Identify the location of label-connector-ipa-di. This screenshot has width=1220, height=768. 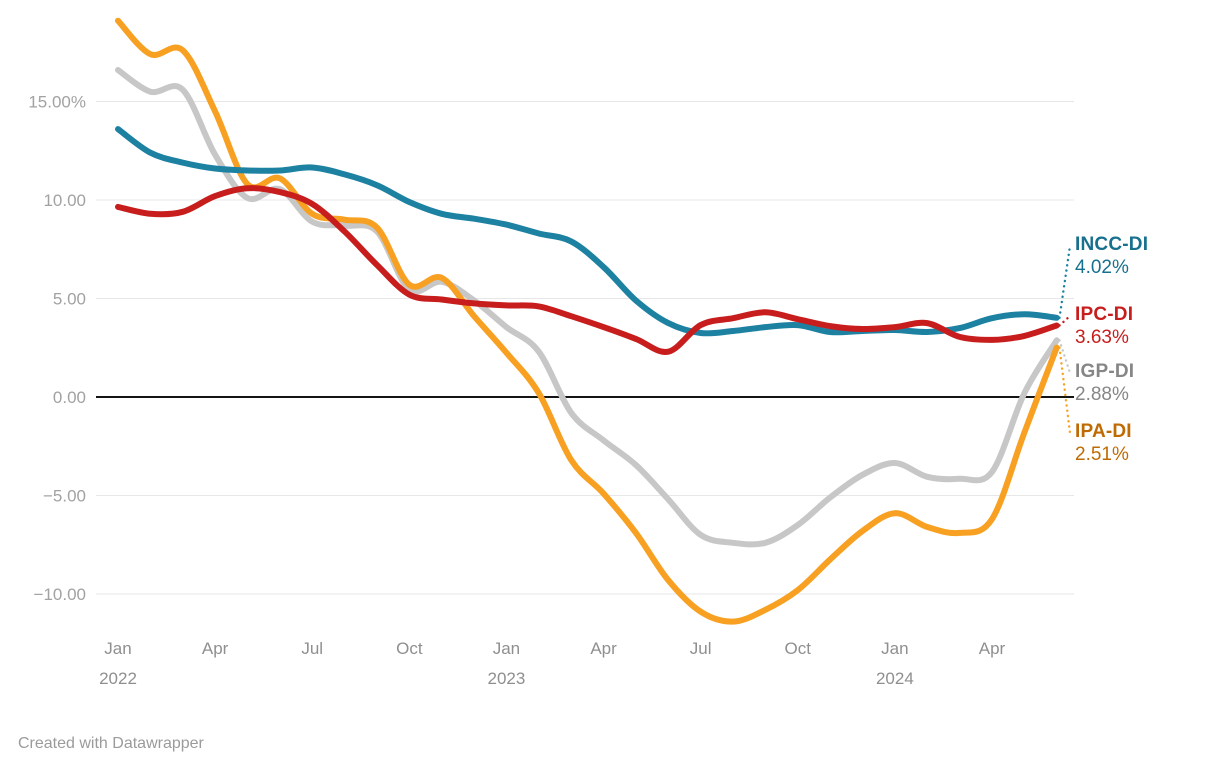
(1065, 390).